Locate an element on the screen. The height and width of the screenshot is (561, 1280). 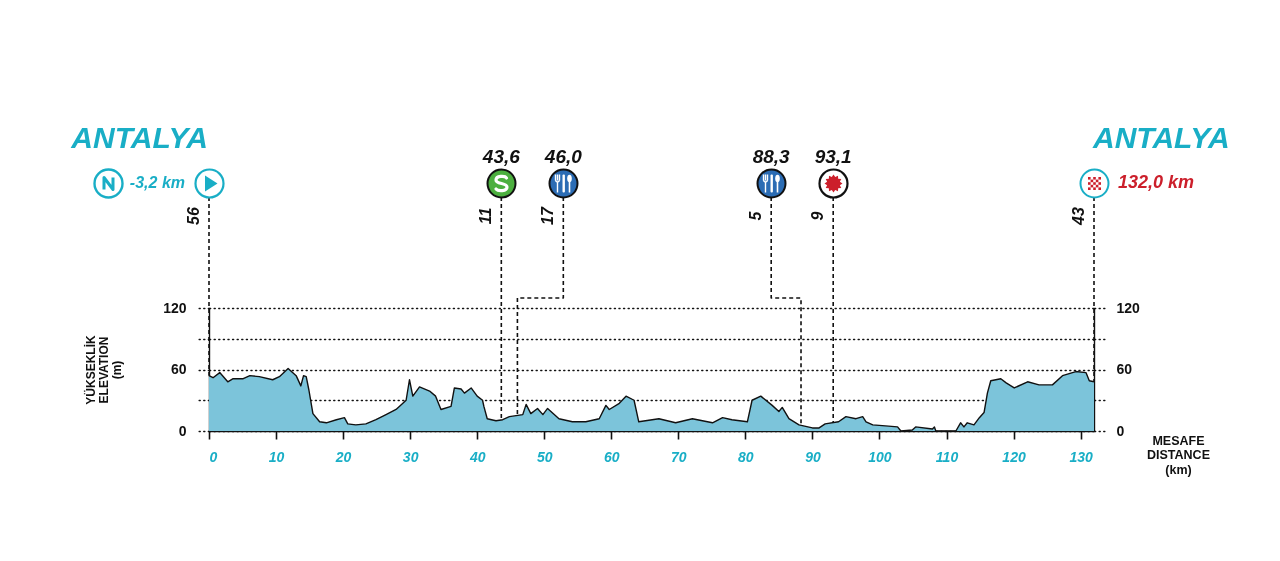
text: 56 is located at coordinates (193, 216).